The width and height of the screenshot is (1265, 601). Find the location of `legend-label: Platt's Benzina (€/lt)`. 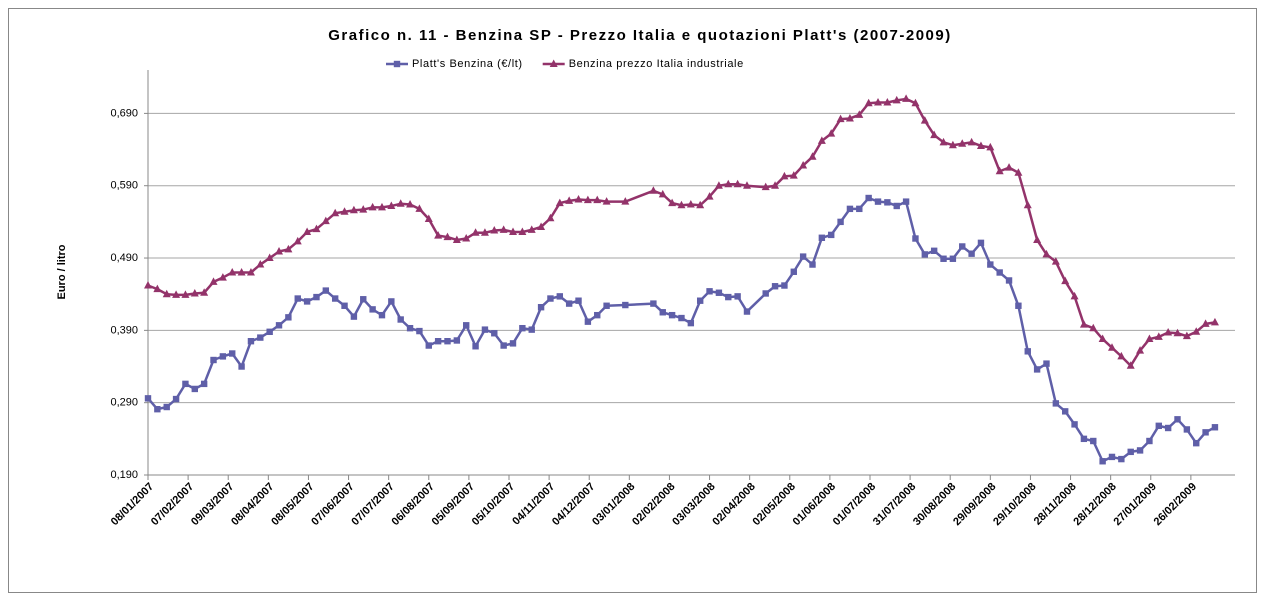

legend-label: Platt's Benzina (€/lt) is located at coordinates (467, 64).